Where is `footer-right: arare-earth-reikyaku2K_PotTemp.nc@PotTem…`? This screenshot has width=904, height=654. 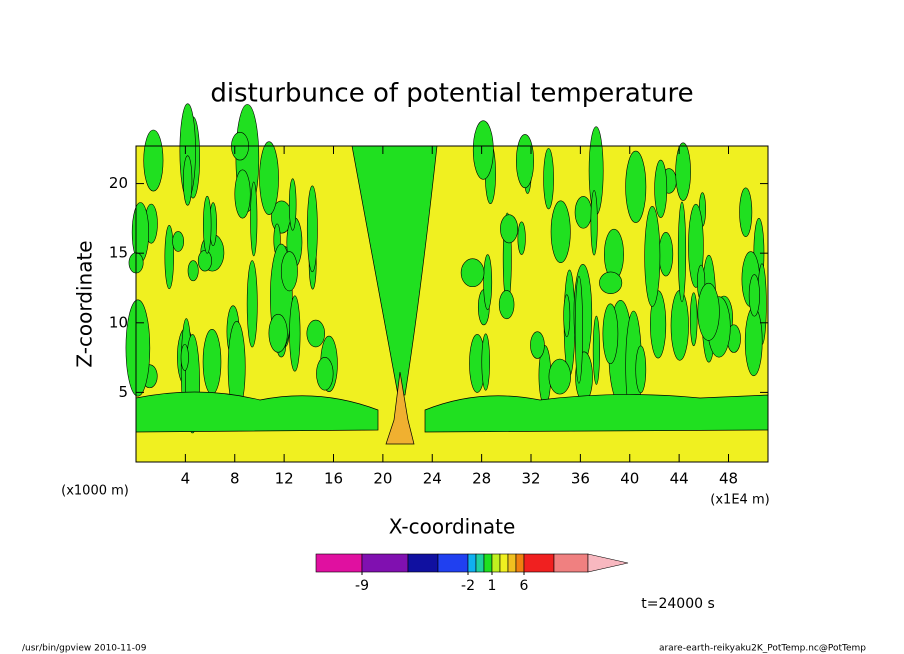
footer-right: arare-earth-reikyaku2K_PotTemp.nc@PotTem… is located at coordinates (762, 649).